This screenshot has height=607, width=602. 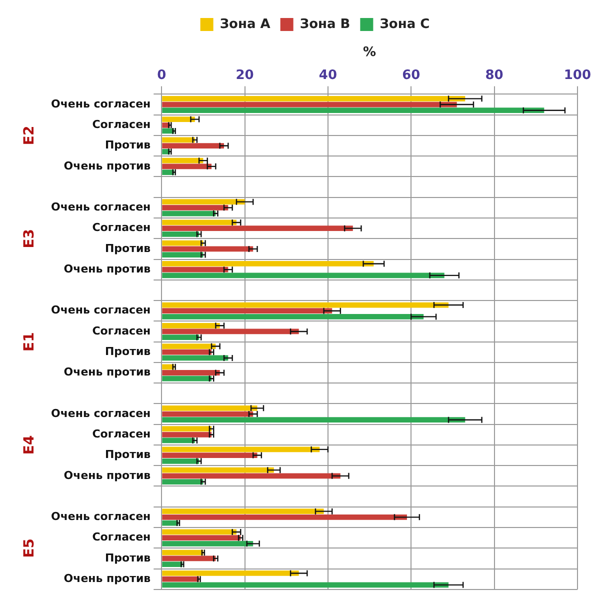 I want to click on x-tick-label: 40, so click(x=327, y=75).